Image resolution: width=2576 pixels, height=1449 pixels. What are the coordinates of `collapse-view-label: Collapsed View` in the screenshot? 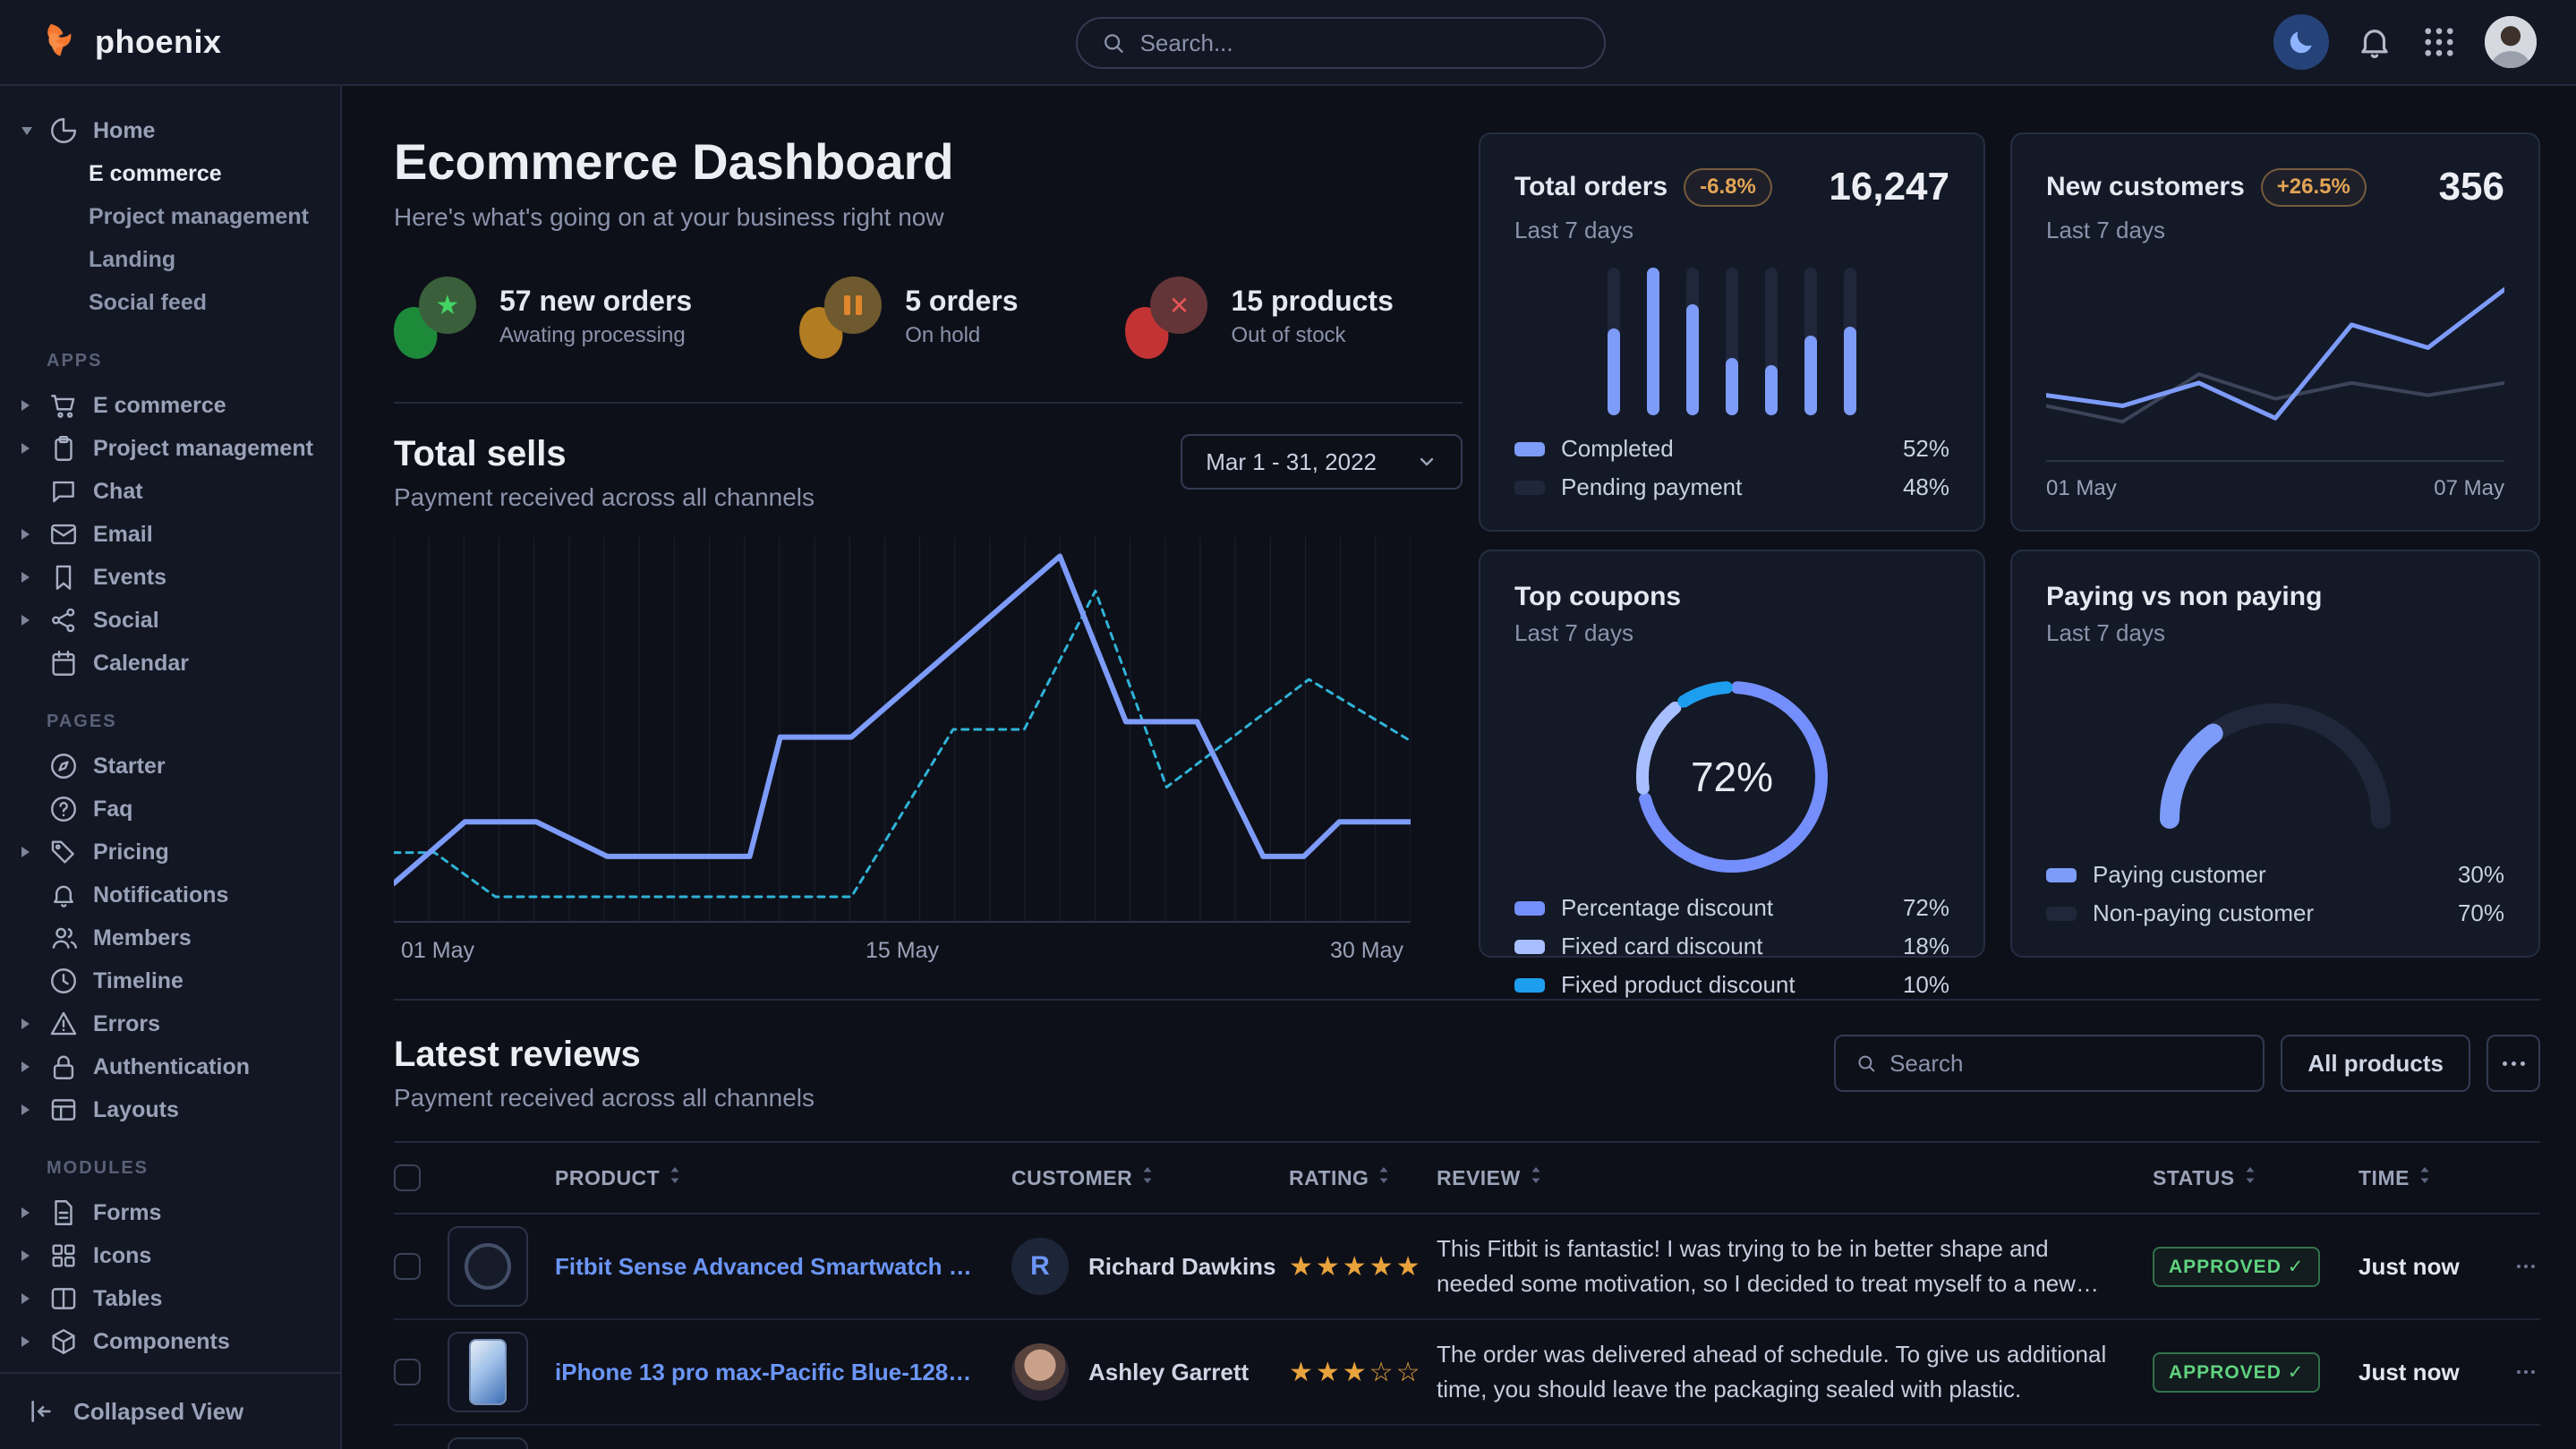 It's located at (158, 1411).